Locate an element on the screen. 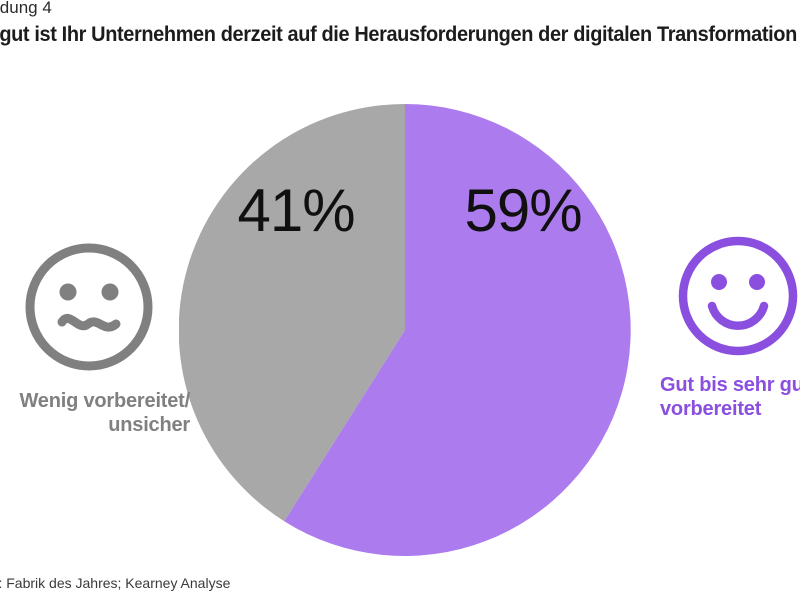 The image size is (800, 600). pie-label-41: 41% is located at coordinates (295, 210).